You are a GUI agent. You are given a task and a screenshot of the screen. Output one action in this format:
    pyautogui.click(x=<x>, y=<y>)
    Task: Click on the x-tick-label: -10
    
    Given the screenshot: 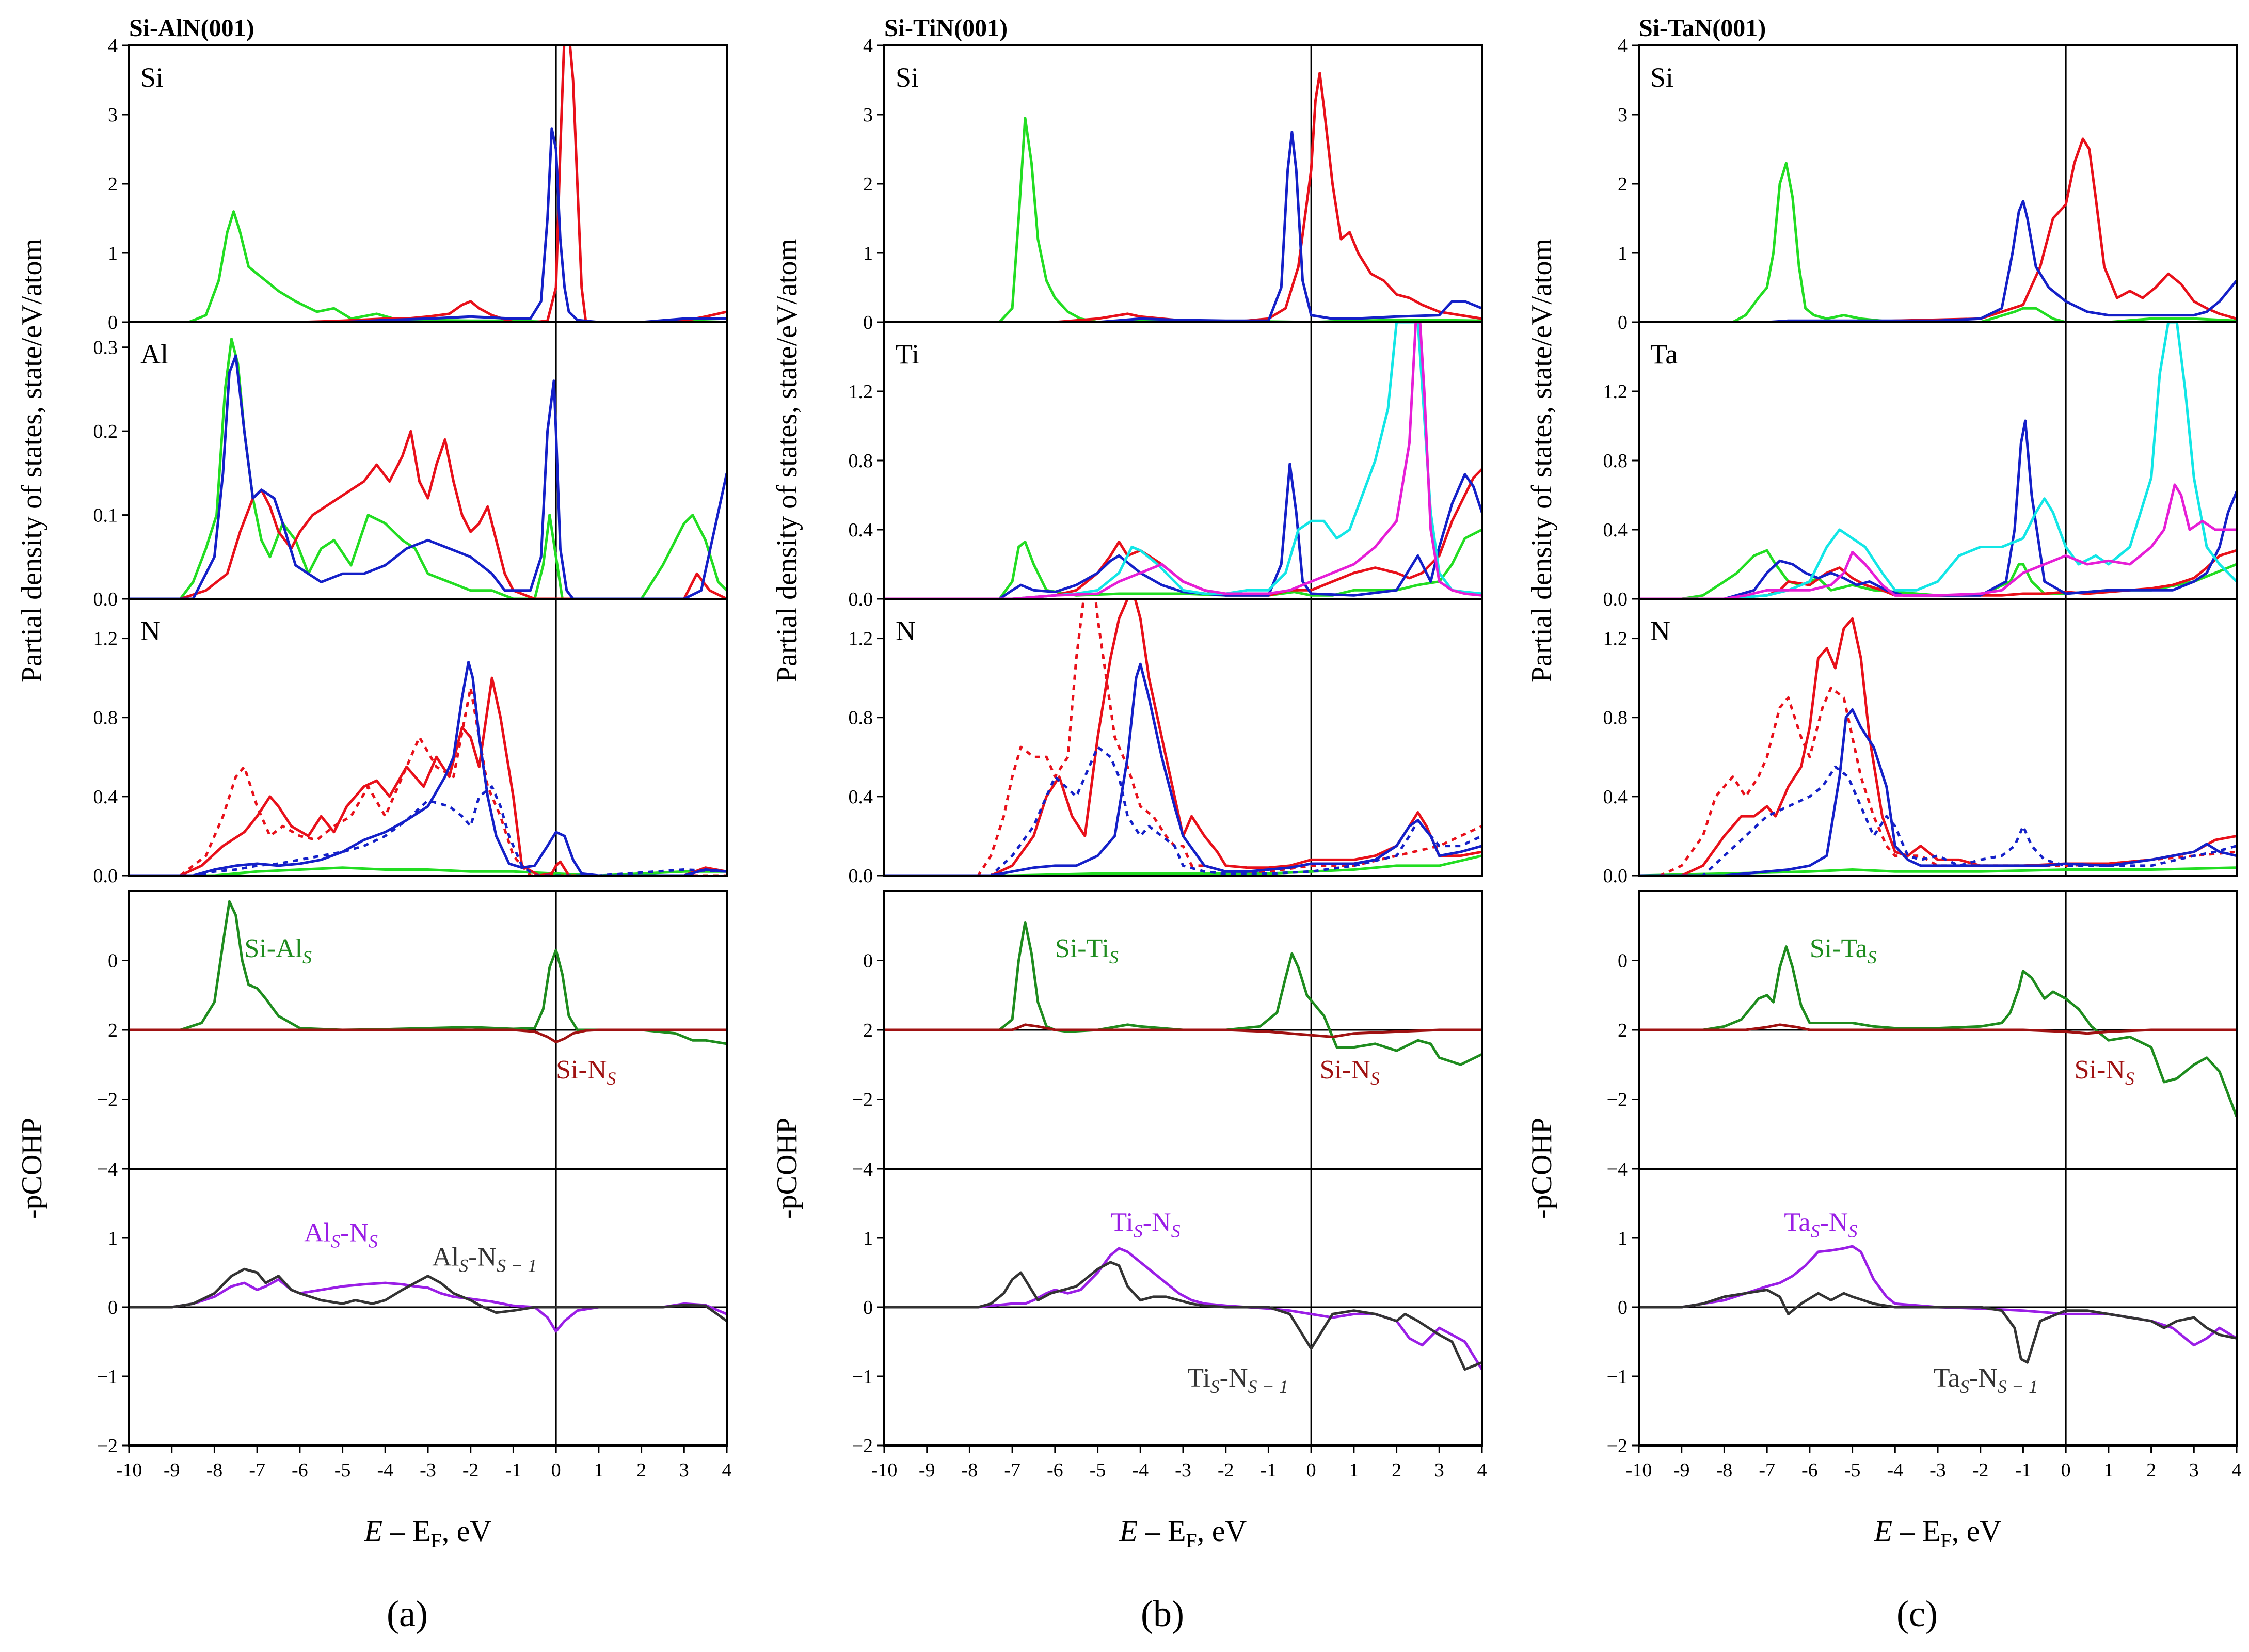 What is the action you would take?
    pyautogui.click(x=1639, y=1470)
    